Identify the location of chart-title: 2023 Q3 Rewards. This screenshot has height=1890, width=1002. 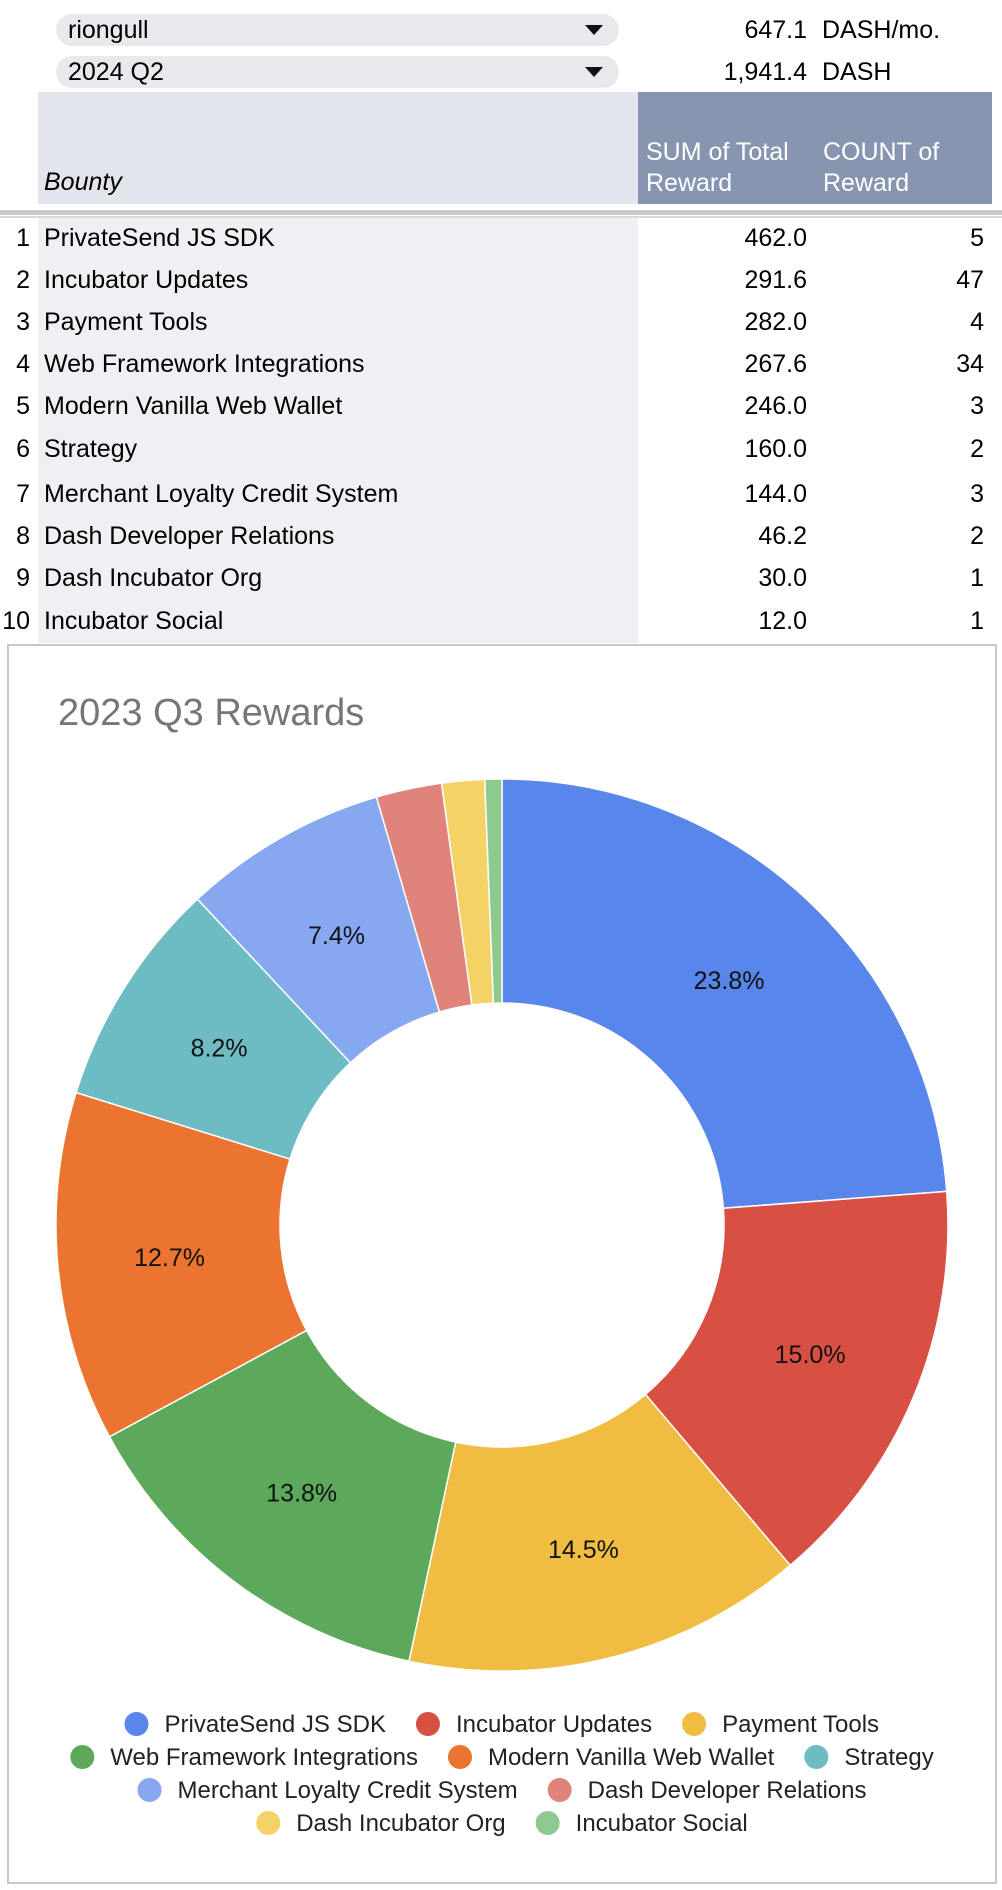
(211, 713).